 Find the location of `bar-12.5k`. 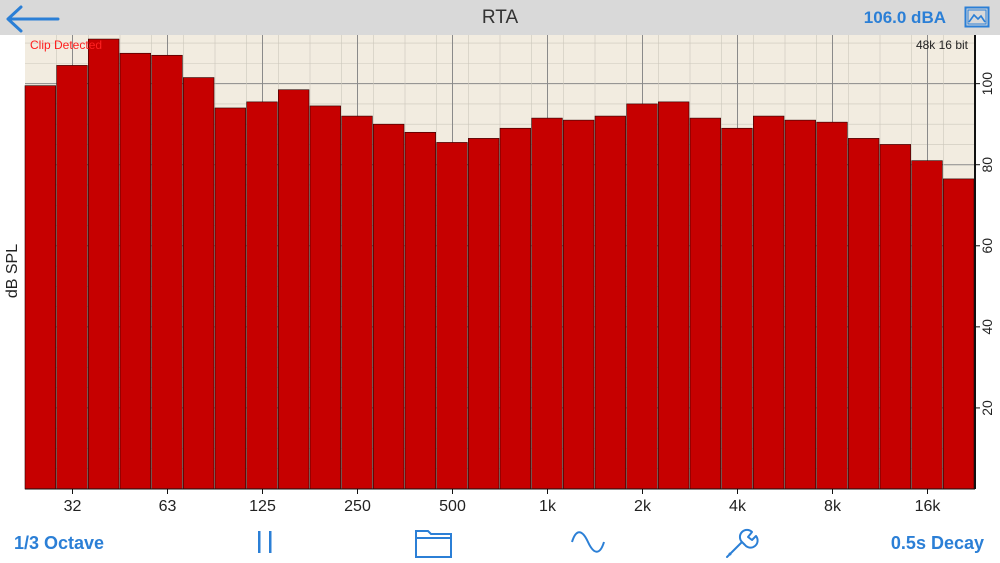

bar-12.5k is located at coordinates (895, 317).